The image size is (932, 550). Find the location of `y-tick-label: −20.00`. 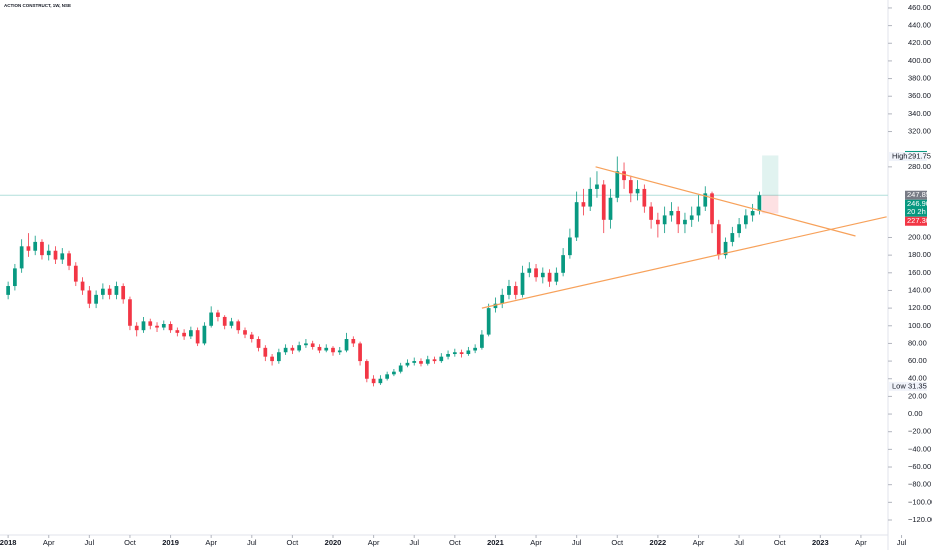

y-tick-label: −20.00 is located at coordinates (919, 431).